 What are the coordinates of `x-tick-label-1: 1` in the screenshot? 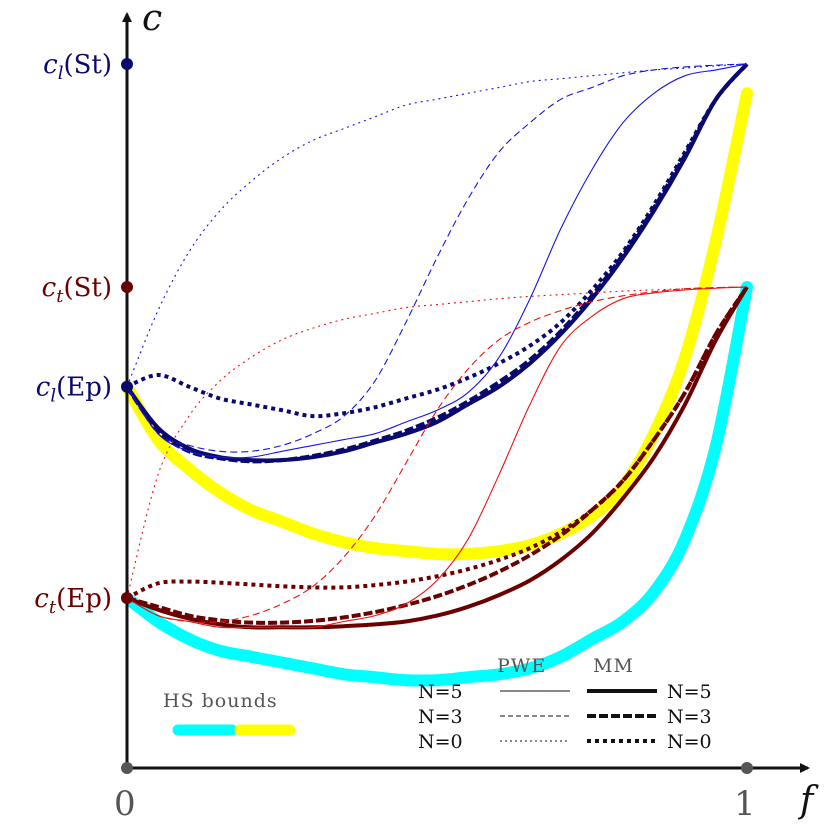 It's located at (745, 804).